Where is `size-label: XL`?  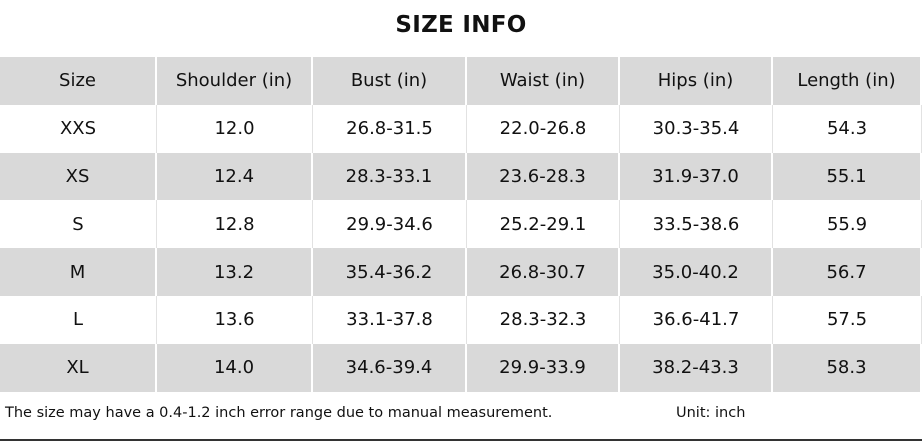
size-label: XL is located at coordinates (78, 367).